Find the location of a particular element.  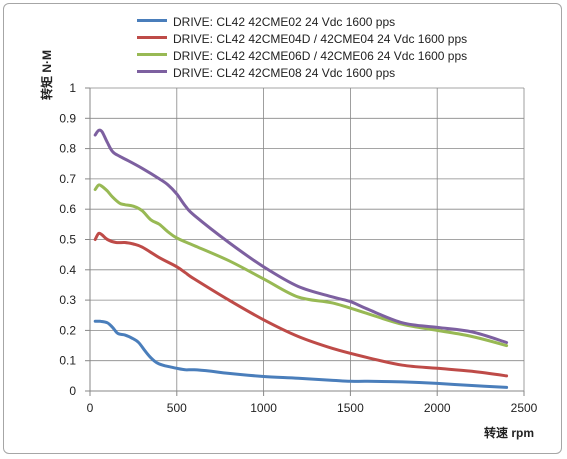

legend-label-1: DRIVE: CL42 42CME02 24 Vdc 1600 pps is located at coordinates (284, 22).